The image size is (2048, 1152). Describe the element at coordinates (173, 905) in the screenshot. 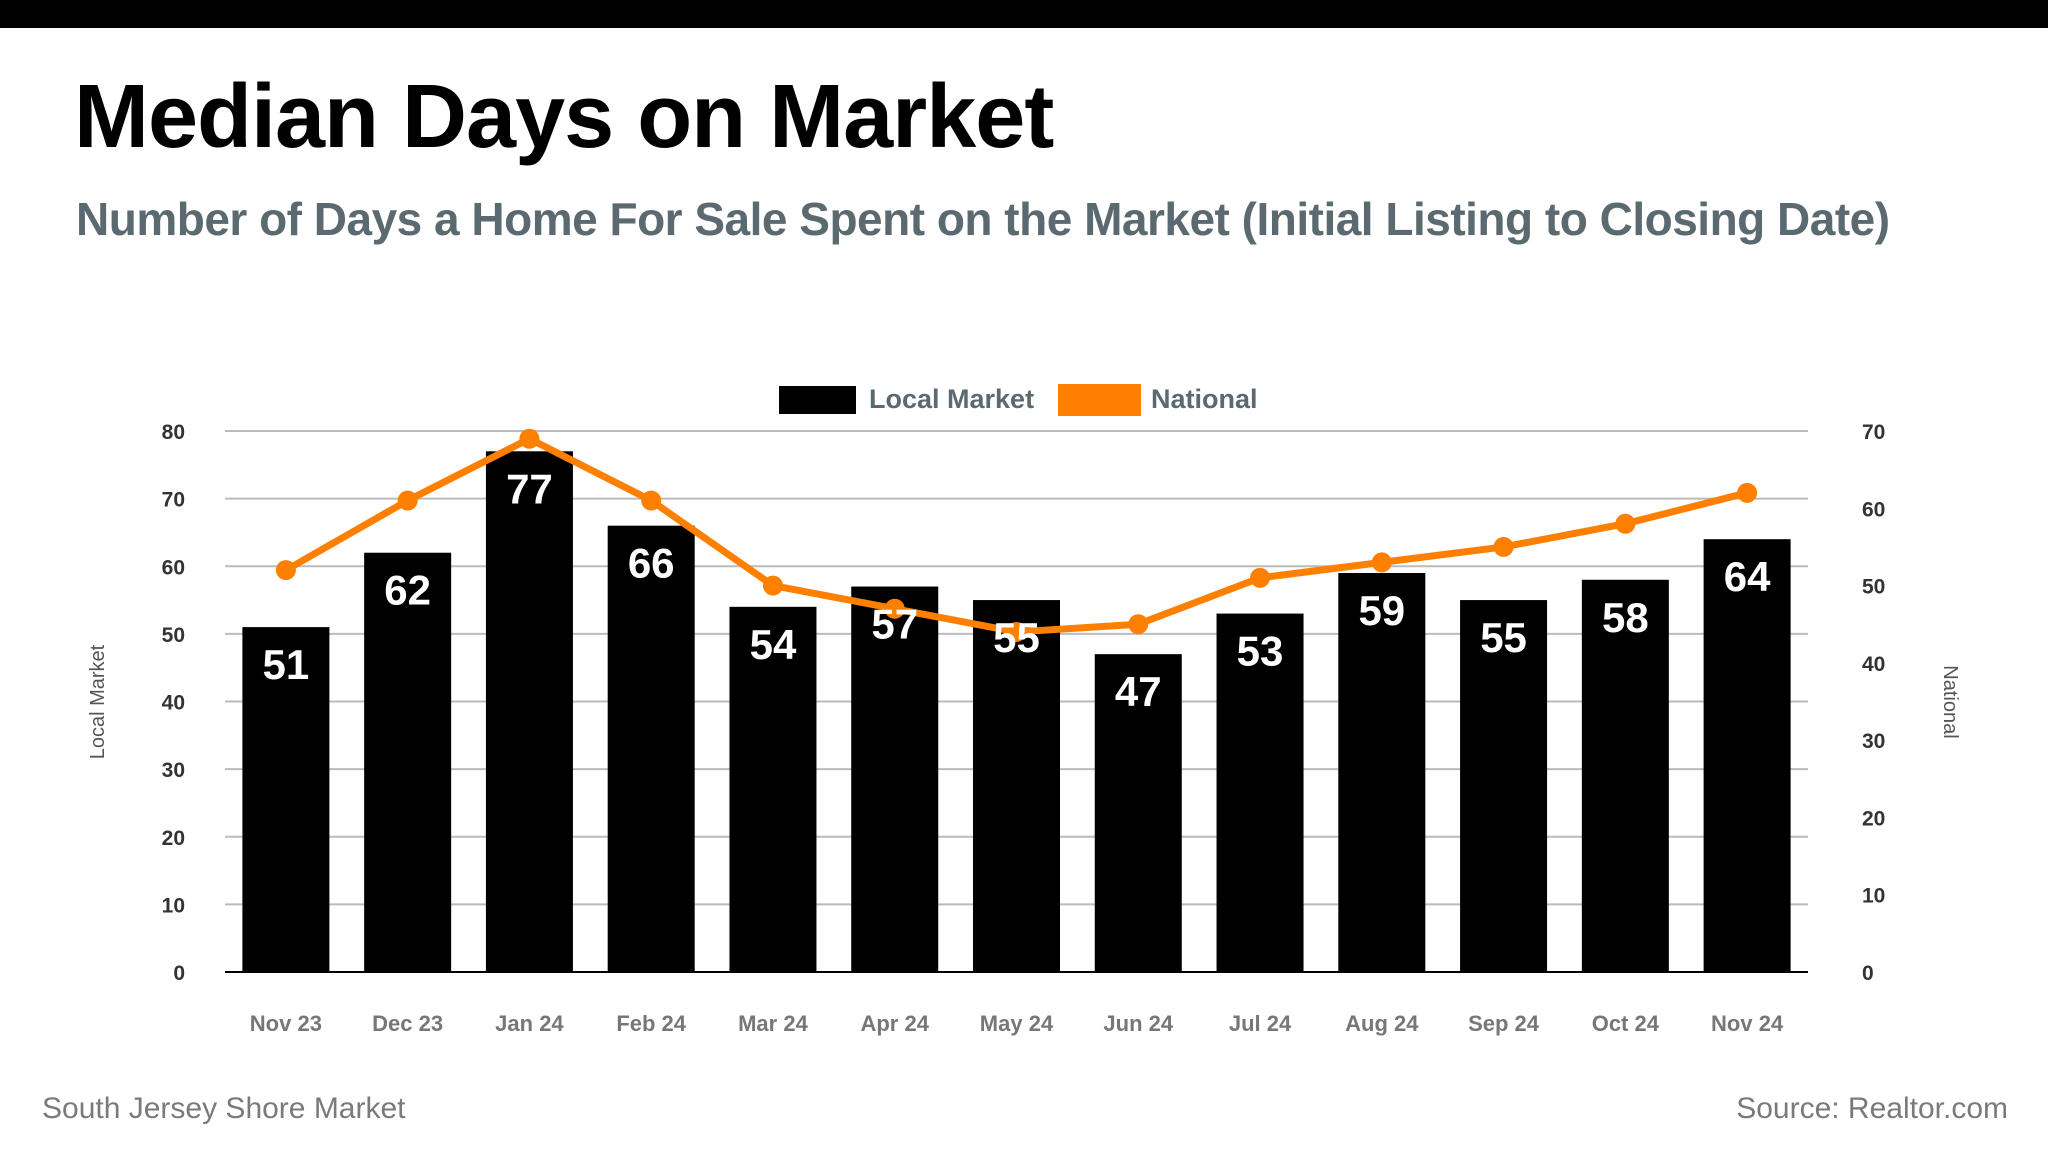

I see `y-tick-label: 10` at that location.